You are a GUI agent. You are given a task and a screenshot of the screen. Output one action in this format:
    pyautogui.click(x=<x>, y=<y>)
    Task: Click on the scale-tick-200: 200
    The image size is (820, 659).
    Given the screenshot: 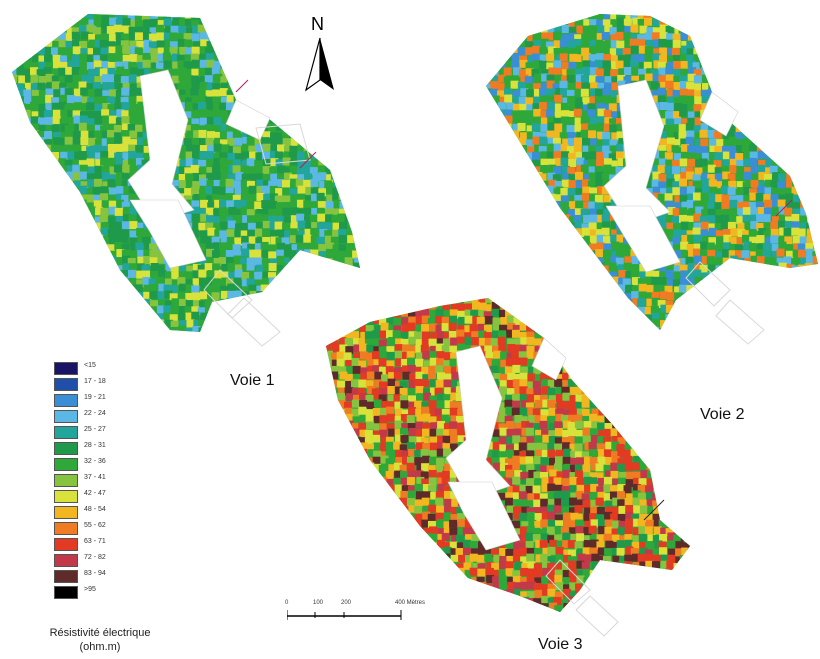 What is the action you would take?
    pyautogui.click(x=346, y=603)
    